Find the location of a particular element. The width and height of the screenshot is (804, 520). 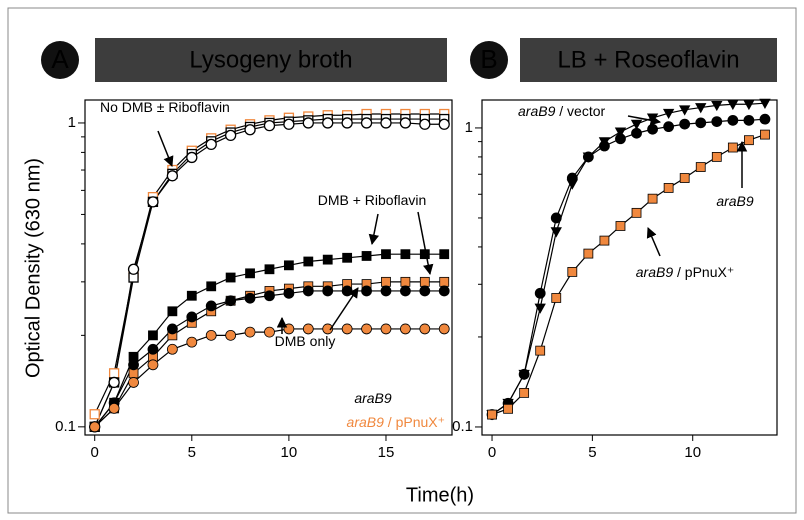

panel-title: Lysogeny broth is located at coordinates (270, 59).